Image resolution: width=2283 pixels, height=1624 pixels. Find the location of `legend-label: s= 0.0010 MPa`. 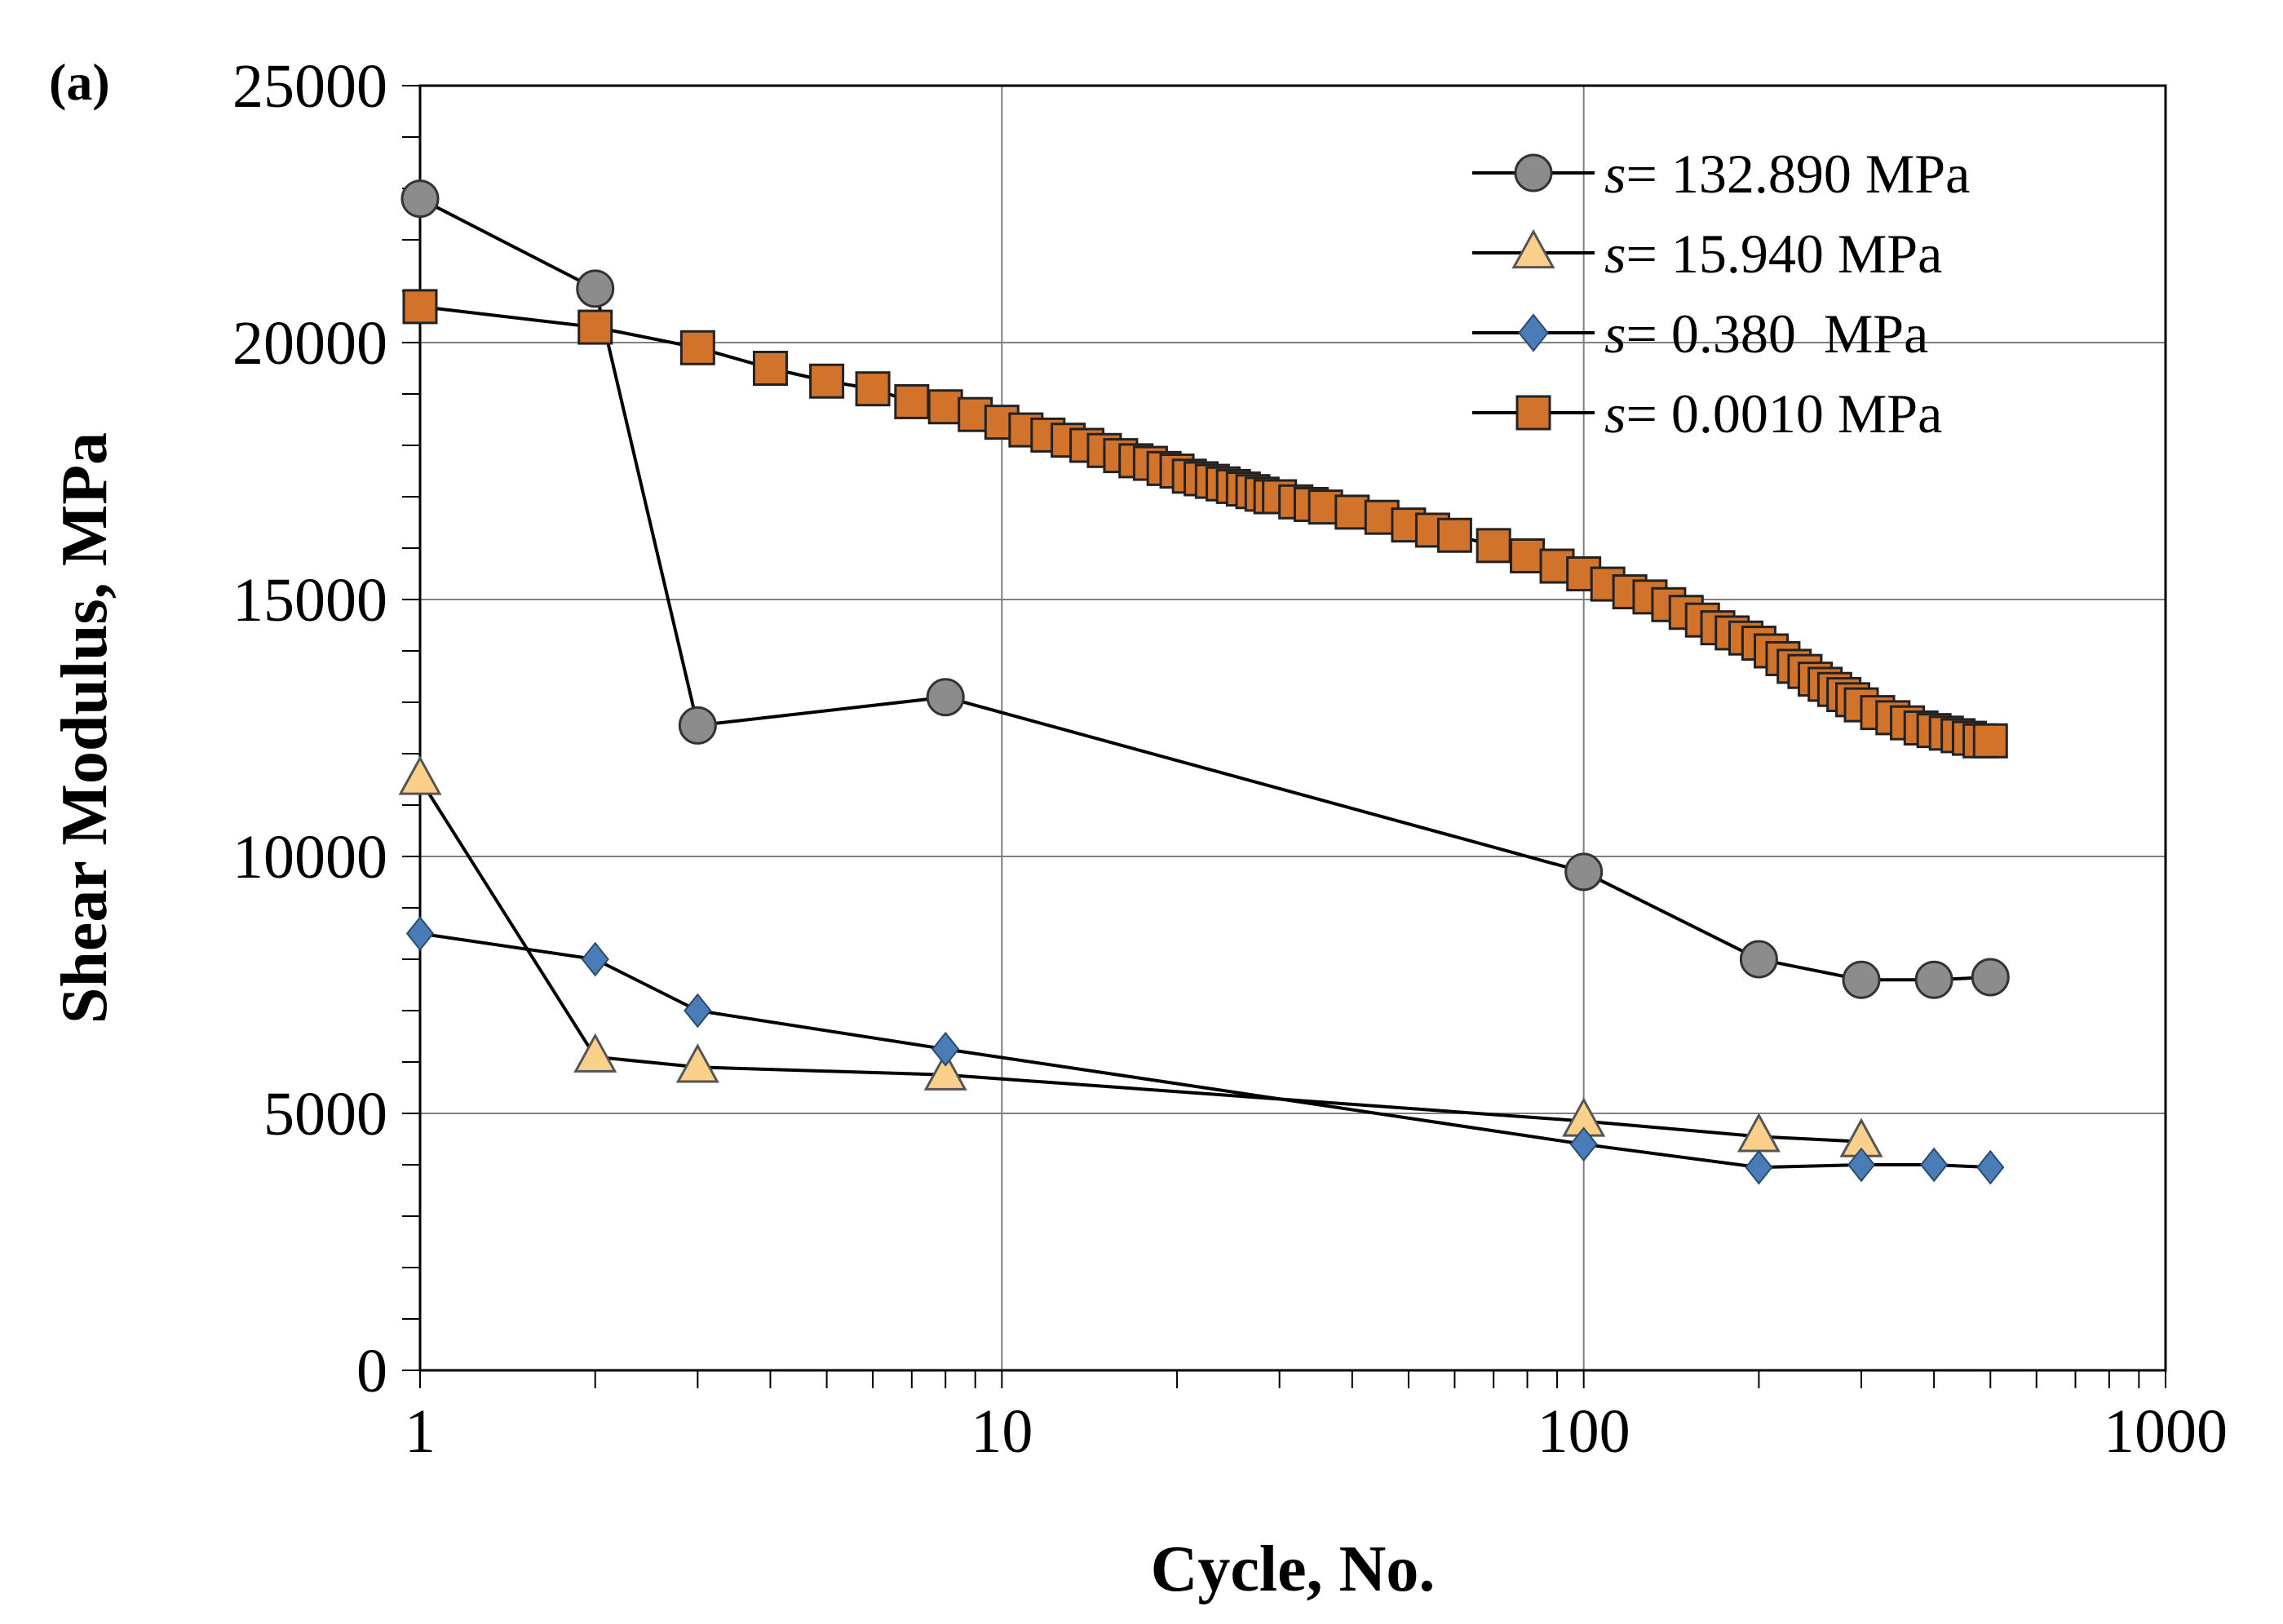

legend-label: s= 0.0010 MPa is located at coordinates (1773, 414).